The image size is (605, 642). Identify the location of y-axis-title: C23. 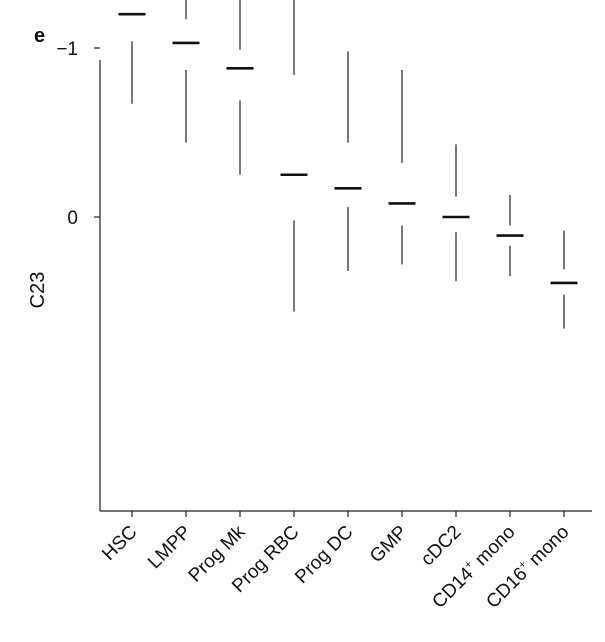
(38, 290).